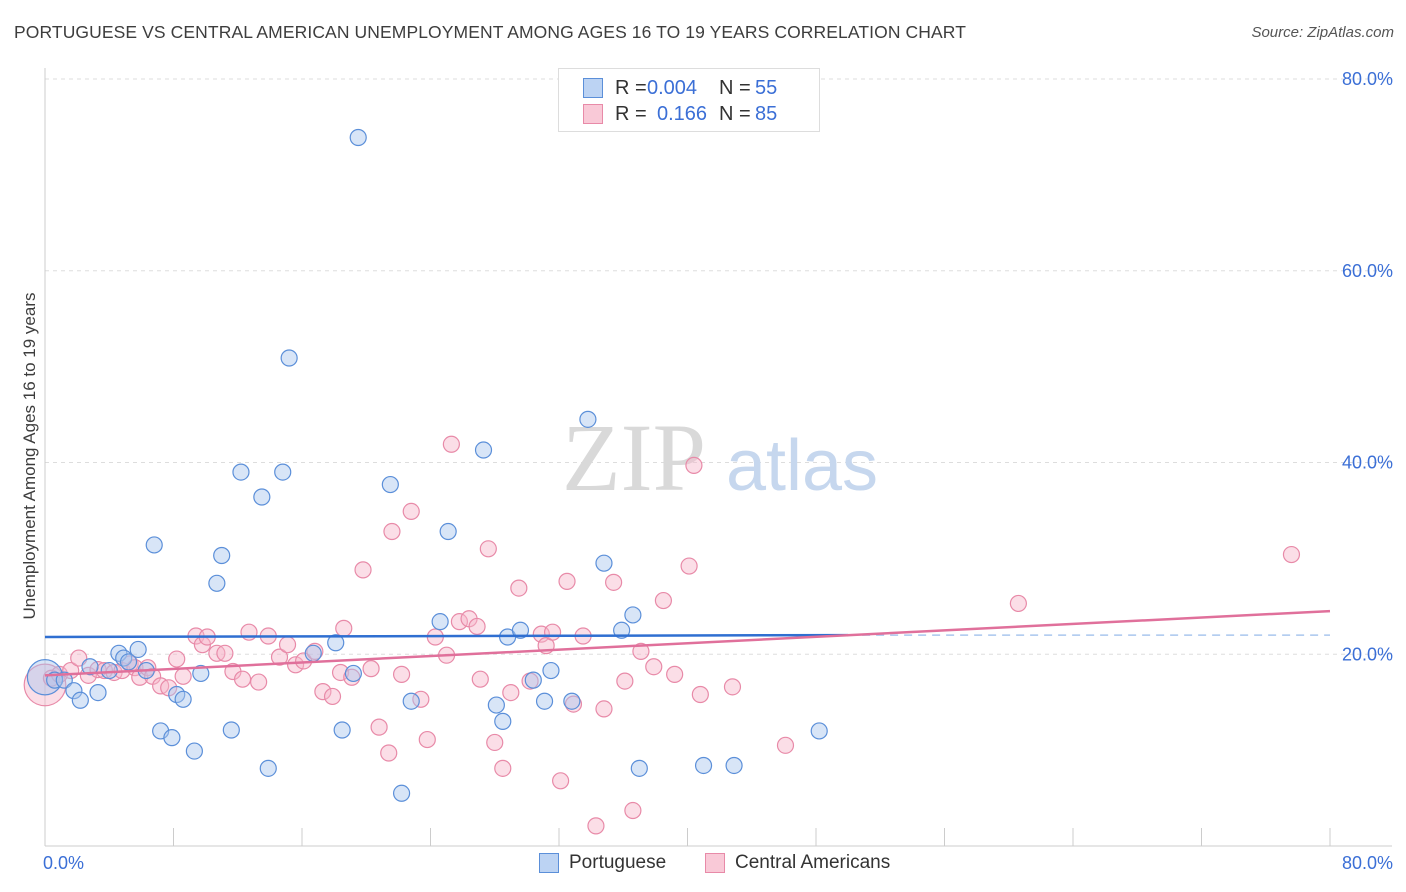 Image resolution: width=1406 pixels, height=892 pixels. I want to click on legend-row-portuguese: R = 0.004 N = 55, so click(680, 88).